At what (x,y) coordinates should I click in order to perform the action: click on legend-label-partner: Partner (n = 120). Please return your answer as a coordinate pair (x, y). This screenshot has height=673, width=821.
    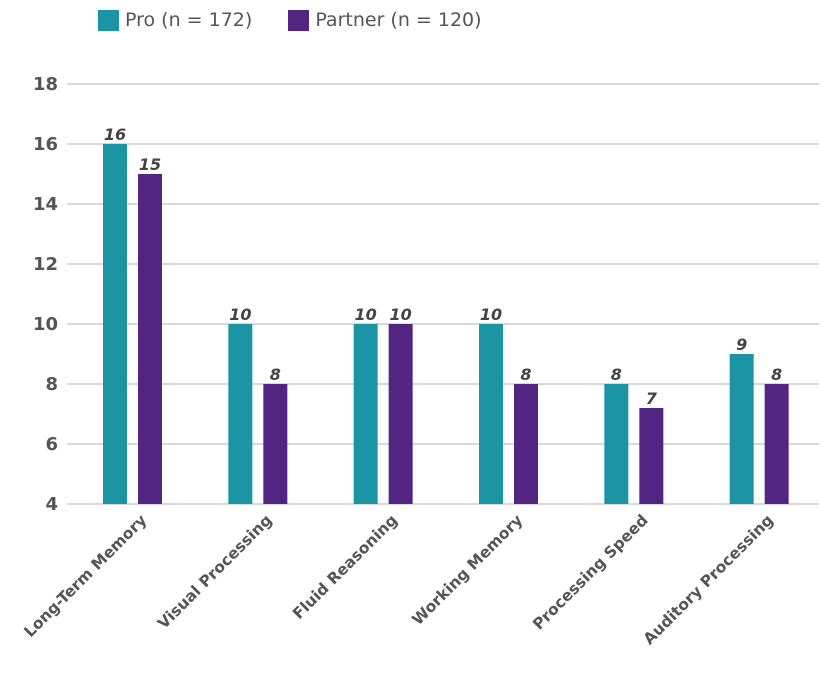
    Looking at the image, I should click on (398, 20).